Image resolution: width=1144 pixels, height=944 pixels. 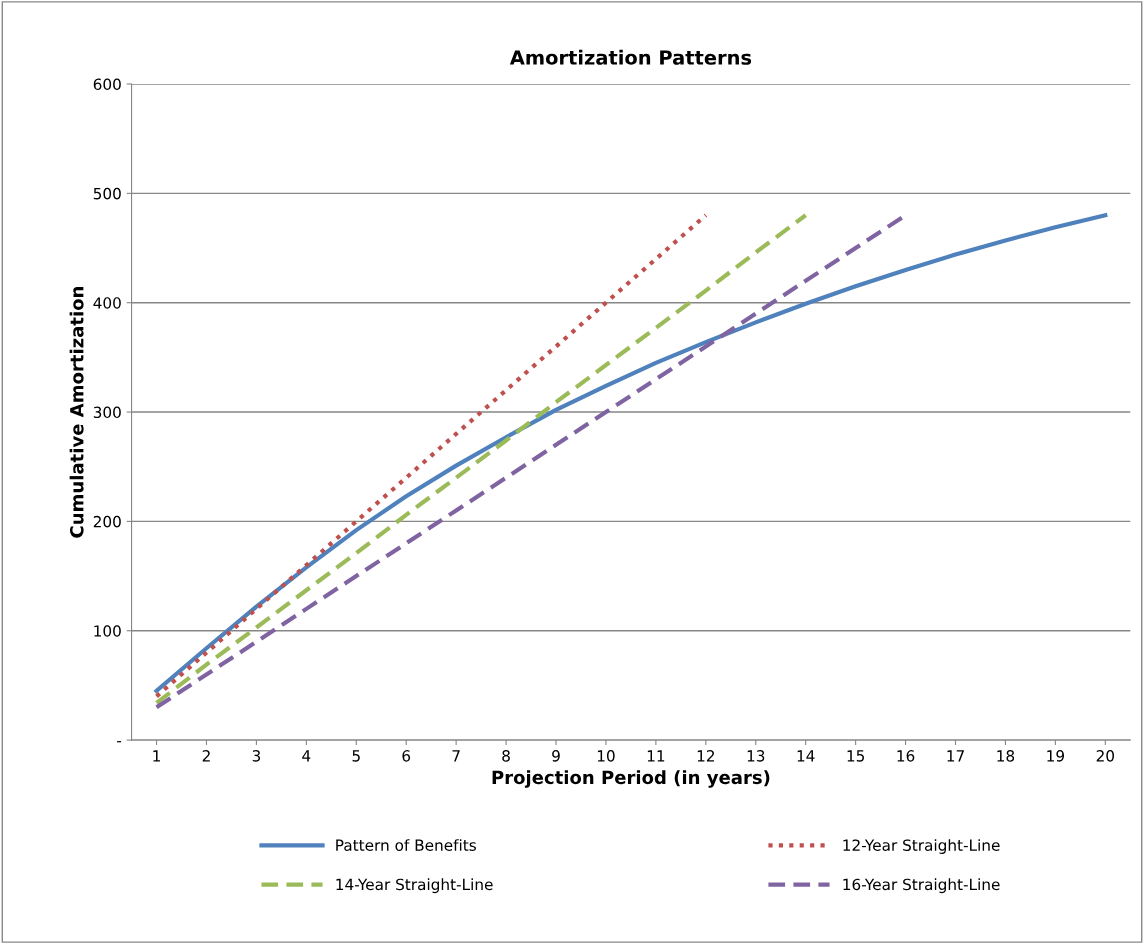 I want to click on legend-label: 16-Year Straight-Line, so click(x=921, y=886).